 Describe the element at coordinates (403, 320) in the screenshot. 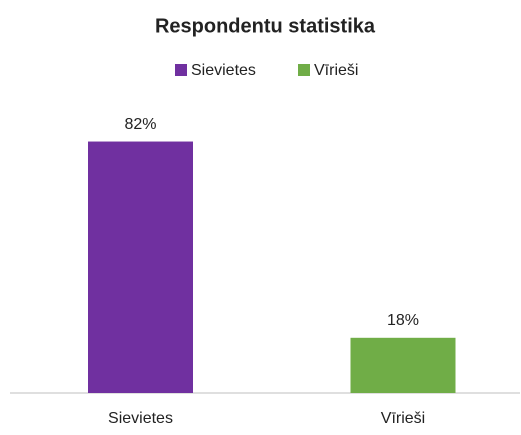

I see `value-label: 18%` at that location.